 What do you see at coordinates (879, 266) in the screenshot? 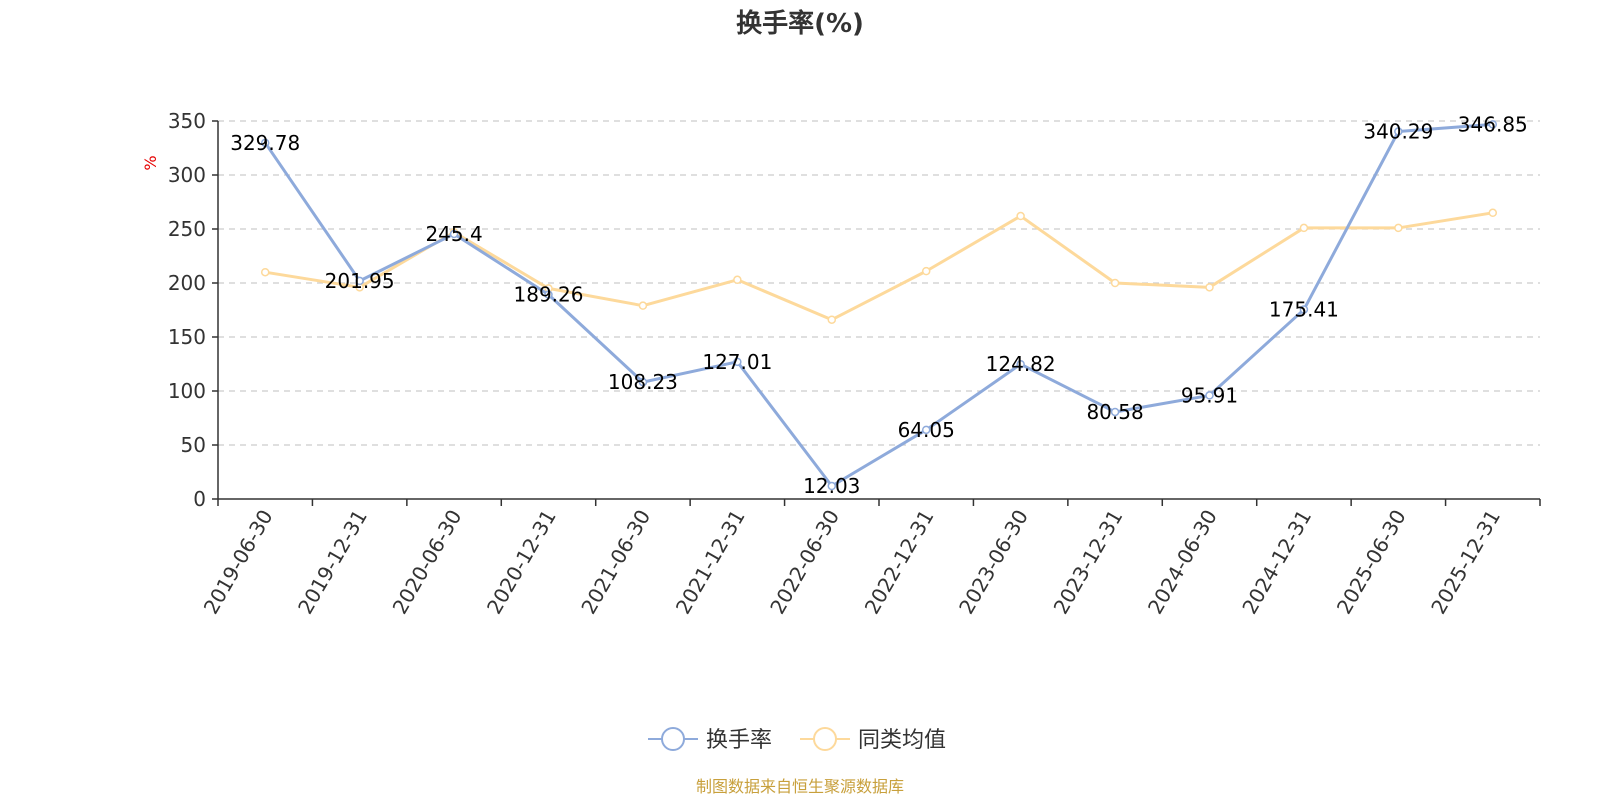
I see `series-line-peer-average` at bounding box center [879, 266].